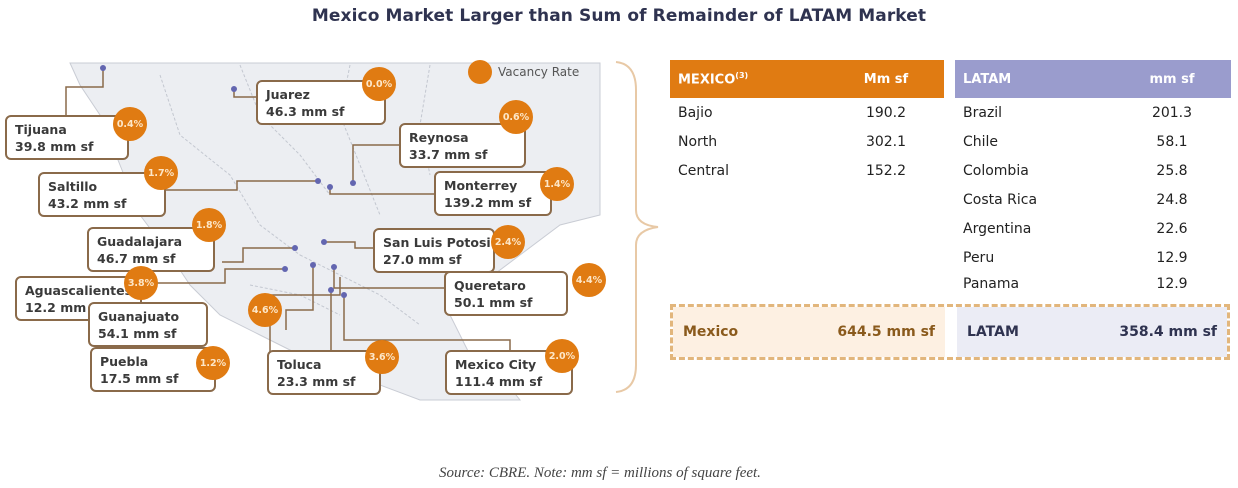  What do you see at coordinates (695, 112) in the screenshot?
I see `region-name: Bajio` at bounding box center [695, 112].